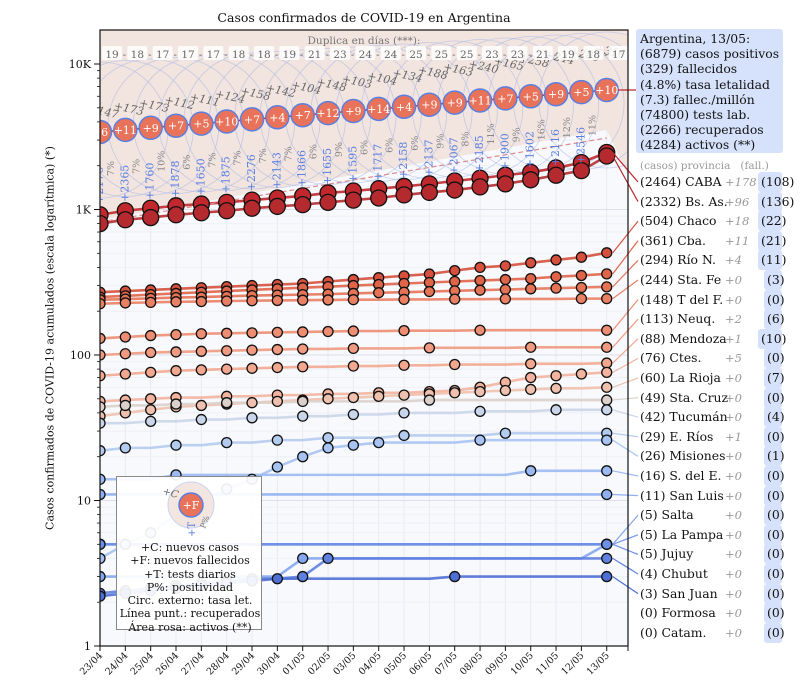 This screenshot has height=690, width=800. Describe the element at coordinates (695, 38) in the screenshot. I see `summary-line: Argentina, 13/05:` at that location.